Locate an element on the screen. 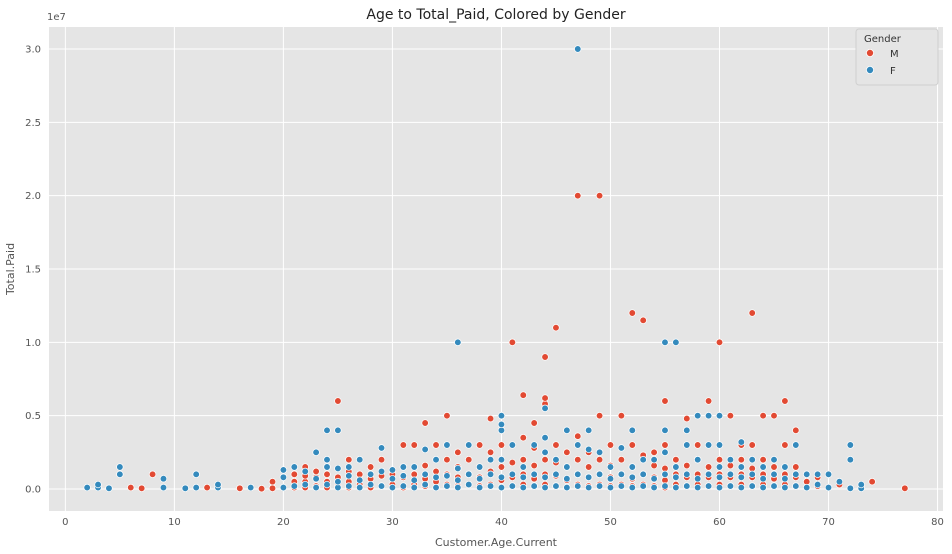 Image resolution: width=952 pixels, height=554 pixels. legend-marker-m is located at coordinates (870, 53).